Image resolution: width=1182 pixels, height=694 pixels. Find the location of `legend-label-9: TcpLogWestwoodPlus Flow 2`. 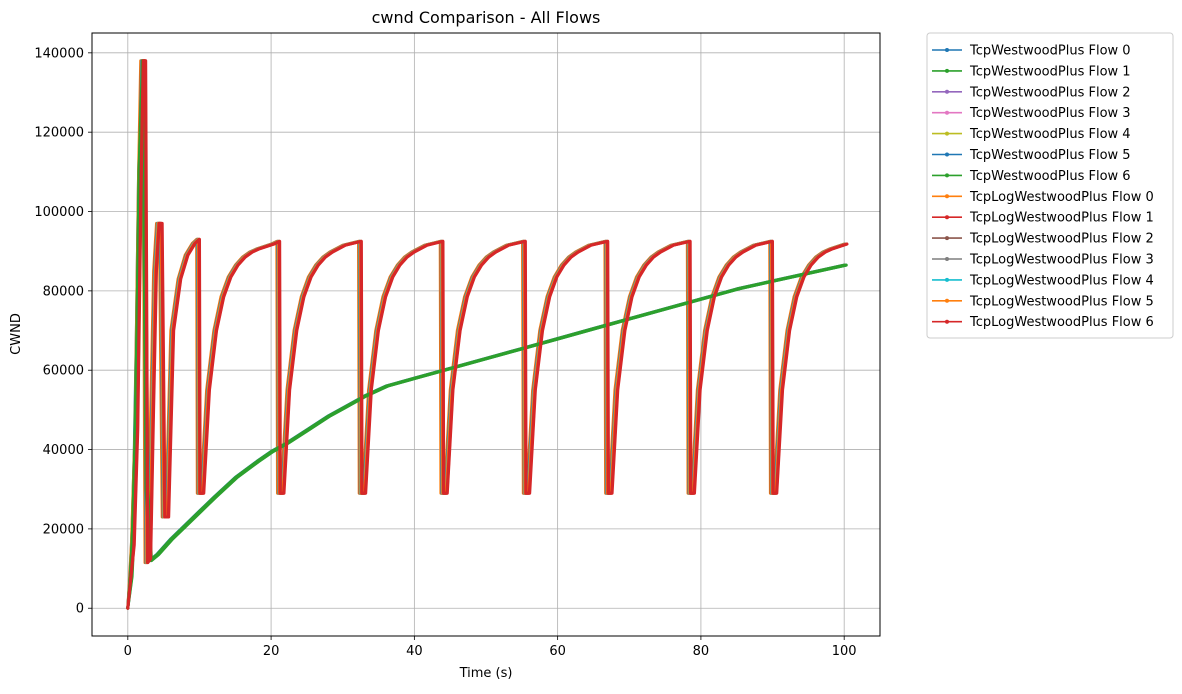

legend-label-9: TcpLogWestwoodPlus Flow 2 is located at coordinates (1061, 239).